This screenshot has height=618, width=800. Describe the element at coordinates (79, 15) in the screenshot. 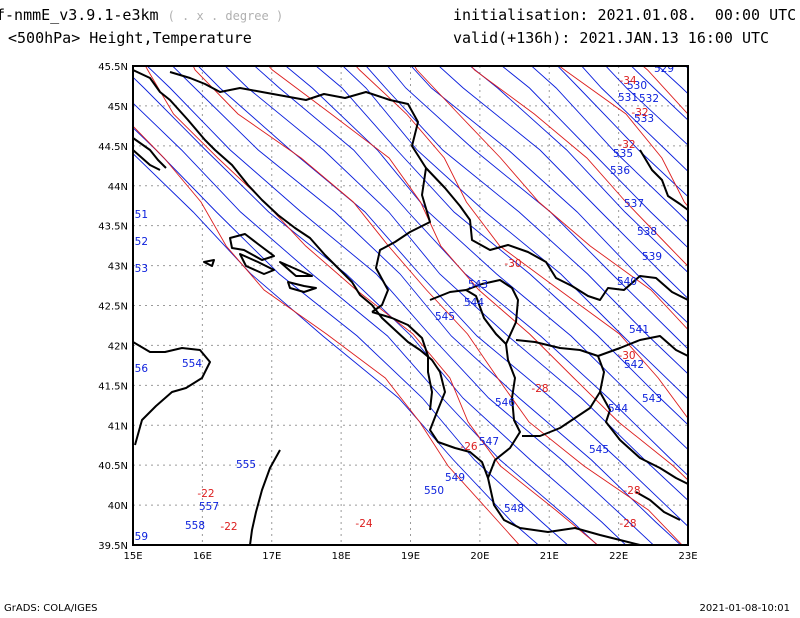

I see `model-name: f-nmmE_v3.9.1-e3km` at that location.